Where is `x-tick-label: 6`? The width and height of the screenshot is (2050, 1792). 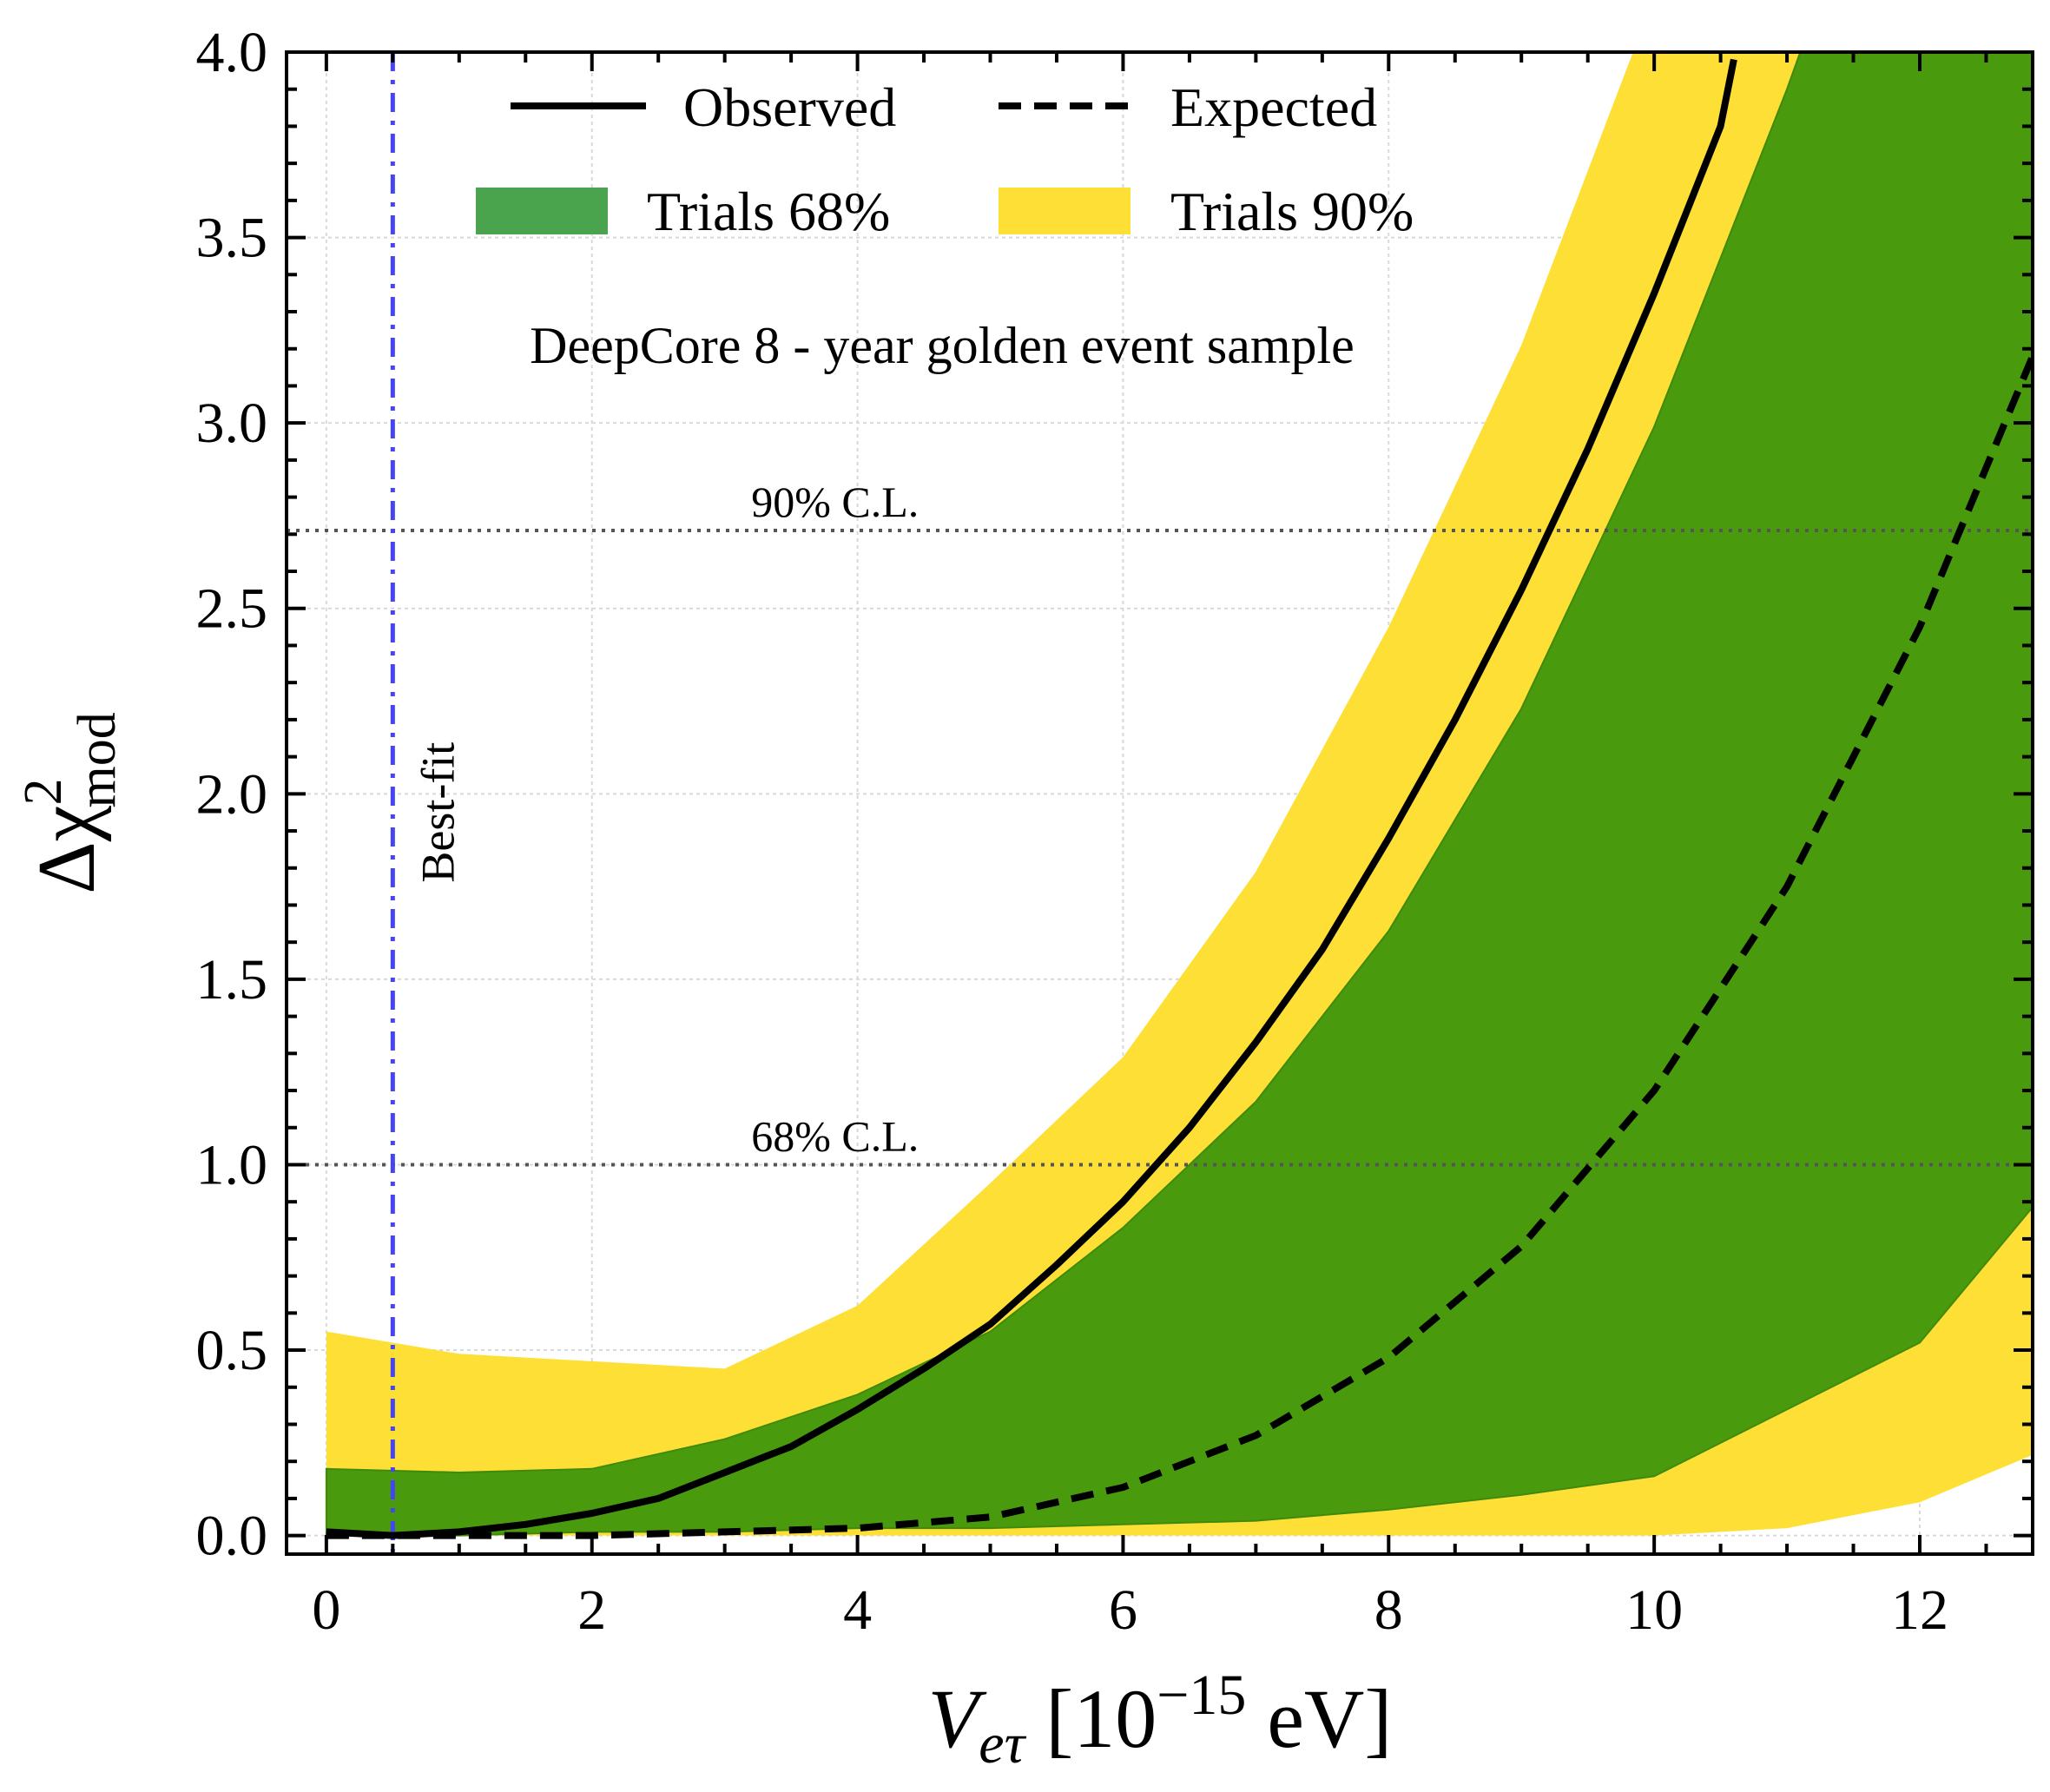 x-tick-label: 6 is located at coordinates (1123, 1610).